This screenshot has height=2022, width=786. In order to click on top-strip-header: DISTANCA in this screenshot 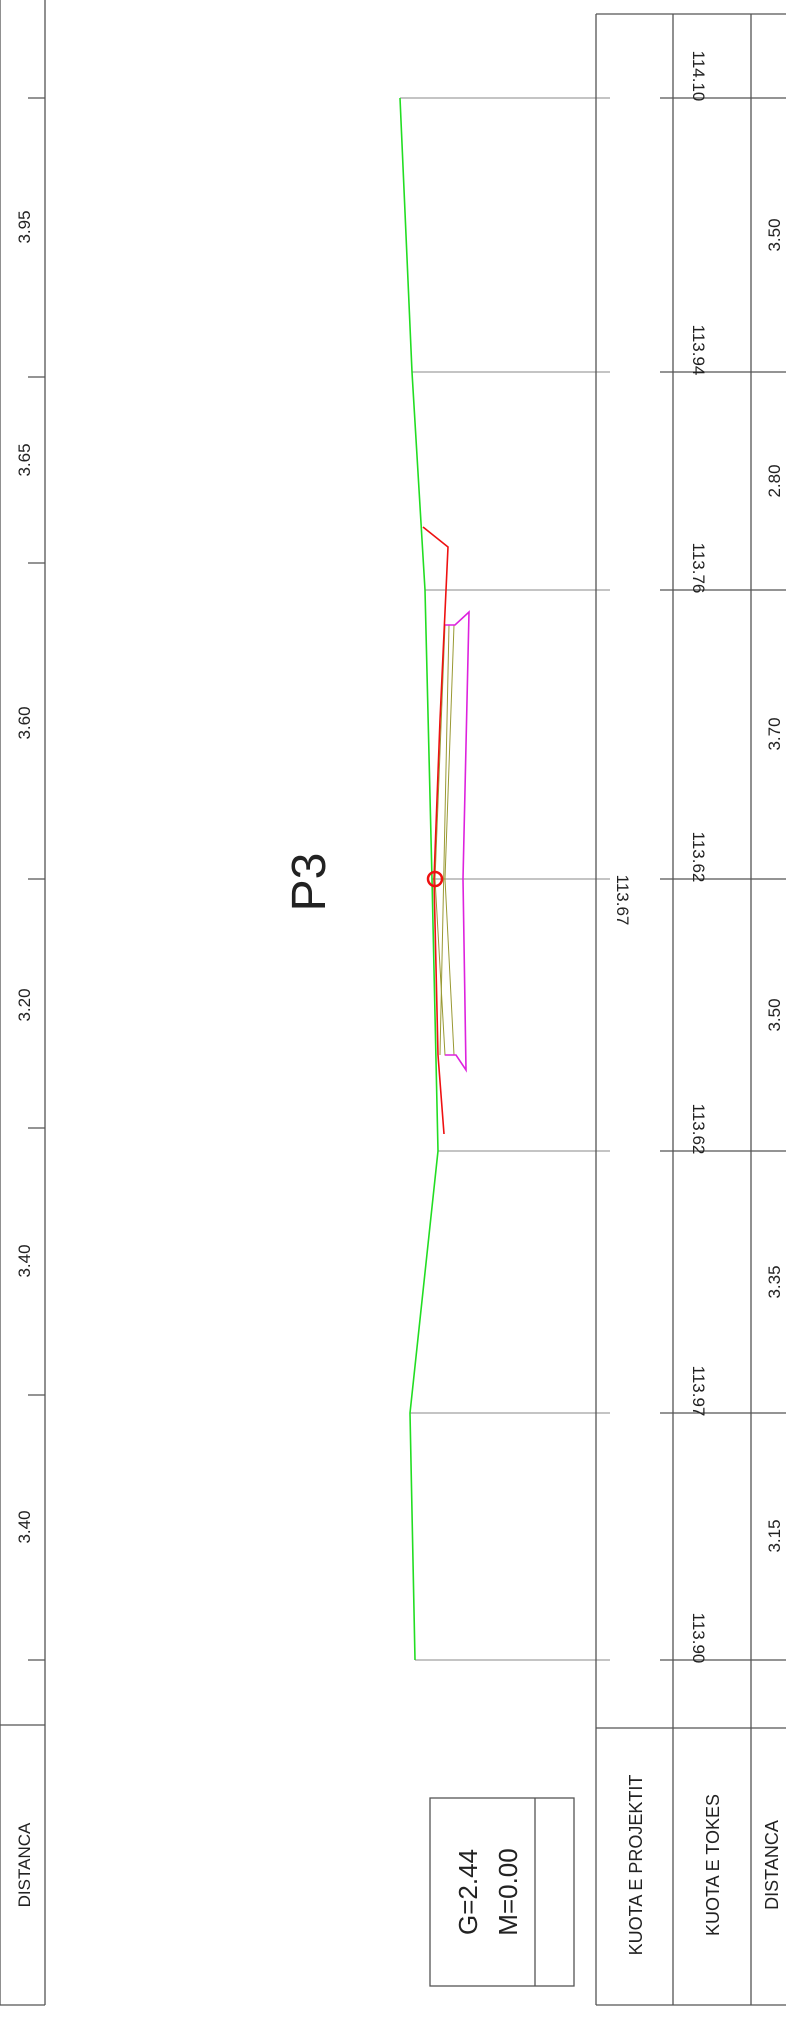, I will do `click(24, 1864)`.